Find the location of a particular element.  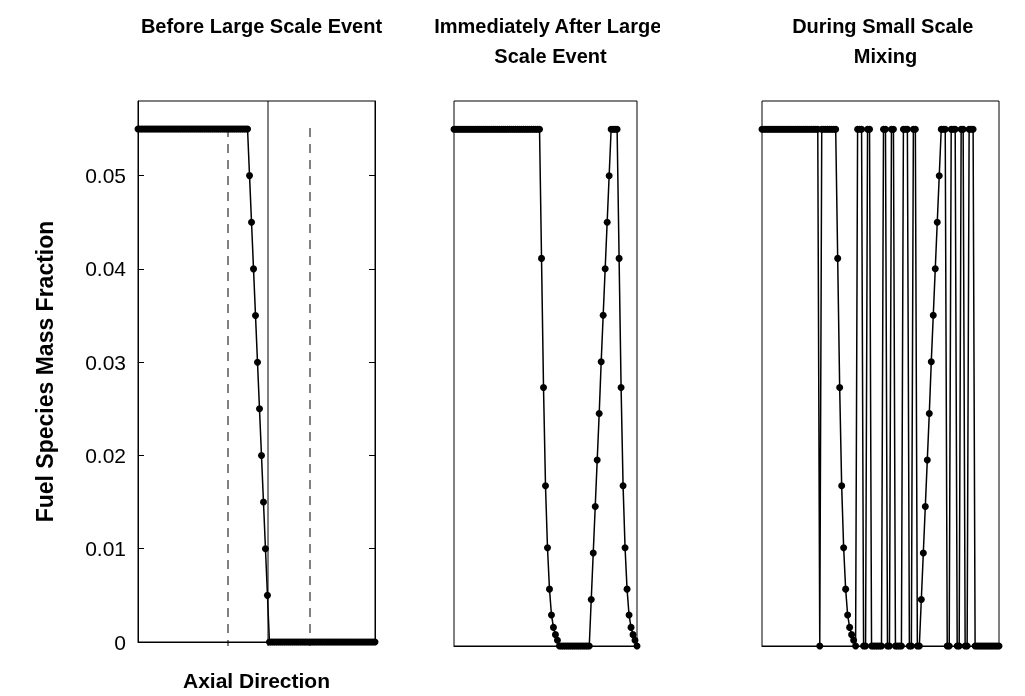

y-tick-label: 0.04 is located at coordinates (106, 269).